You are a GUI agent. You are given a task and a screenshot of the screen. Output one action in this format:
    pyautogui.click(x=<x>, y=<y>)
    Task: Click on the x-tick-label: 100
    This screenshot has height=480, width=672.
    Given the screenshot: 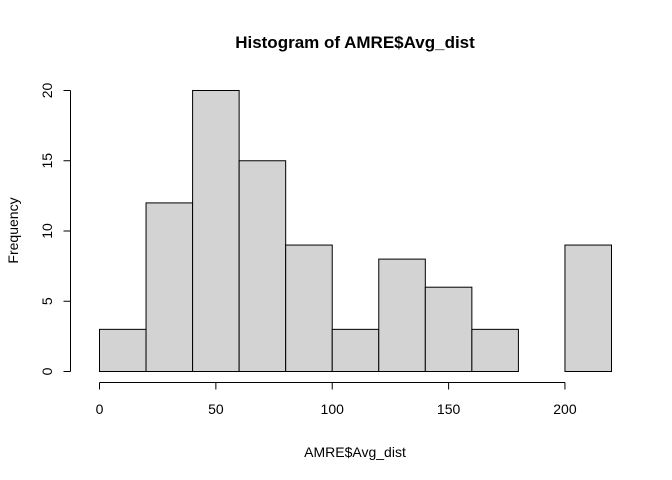 What is the action you would take?
    pyautogui.click(x=333, y=409)
    